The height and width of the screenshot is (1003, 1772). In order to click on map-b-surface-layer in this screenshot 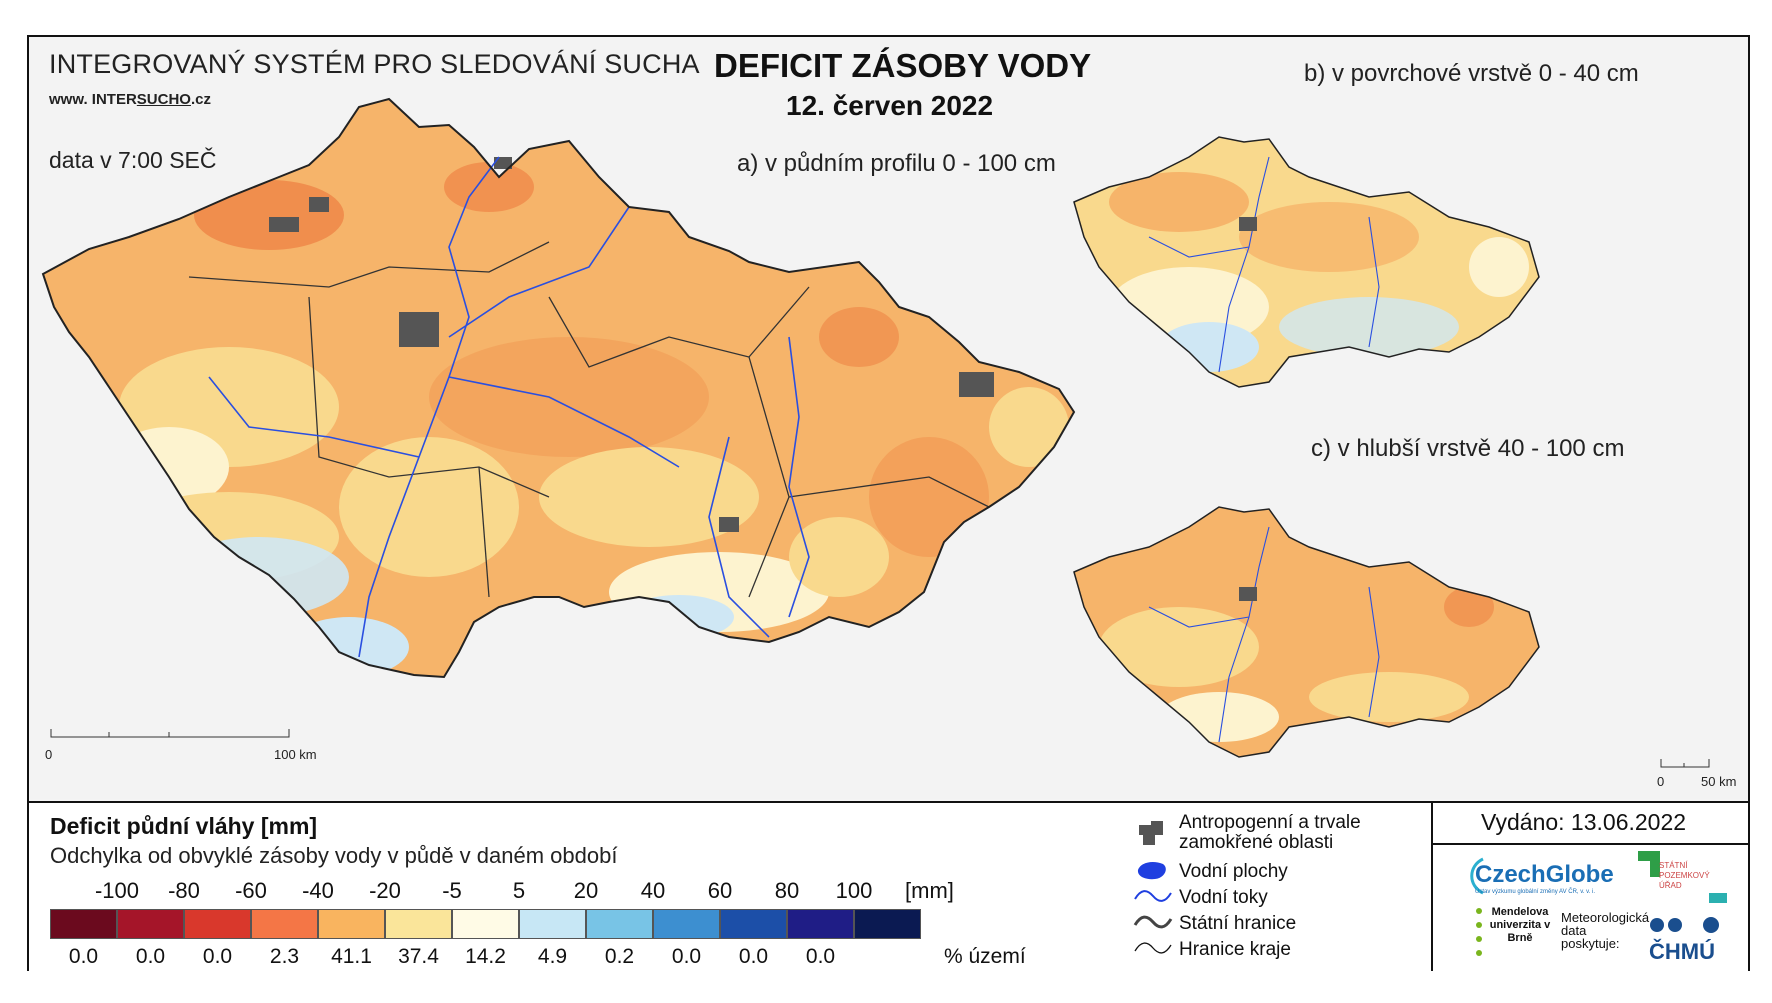, I will do `click(1306, 262)`.